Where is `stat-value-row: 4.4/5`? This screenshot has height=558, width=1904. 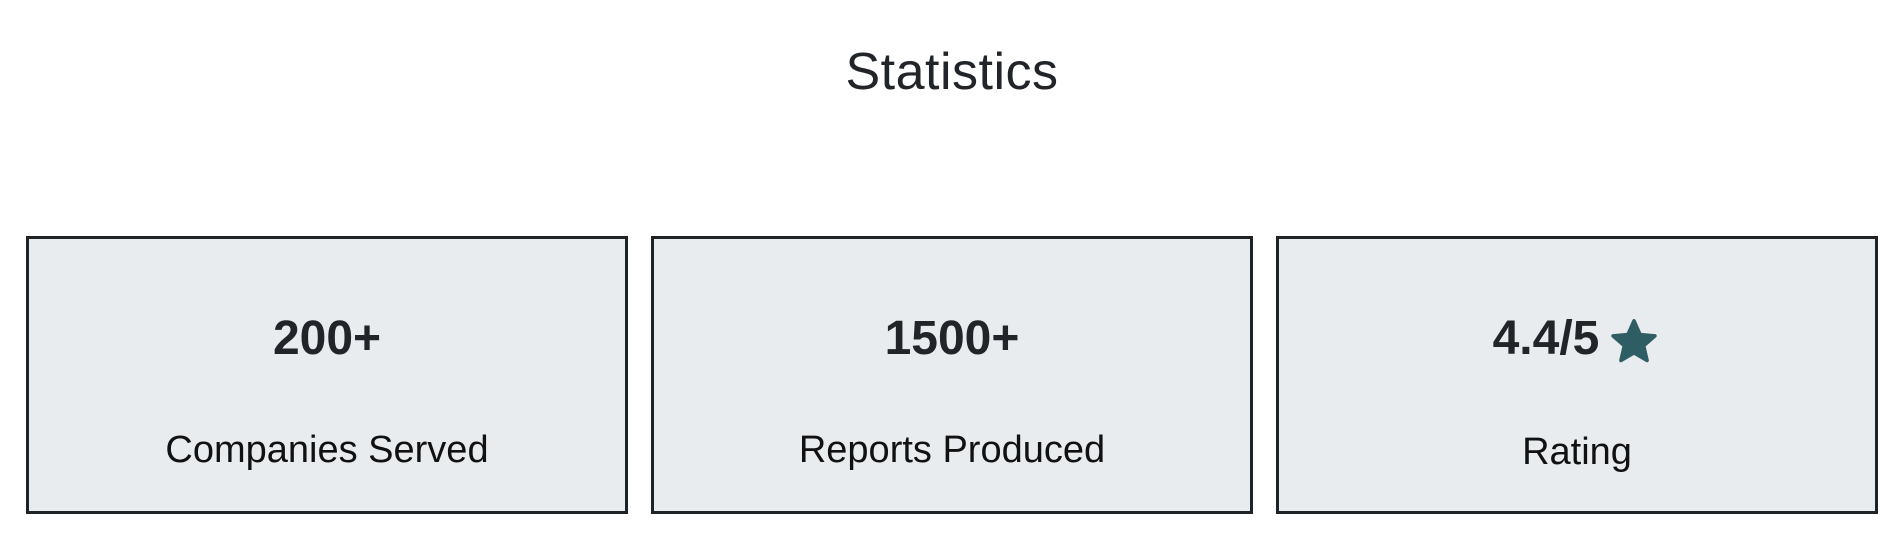 stat-value-row: 4.4/5 is located at coordinates (1577, 339).